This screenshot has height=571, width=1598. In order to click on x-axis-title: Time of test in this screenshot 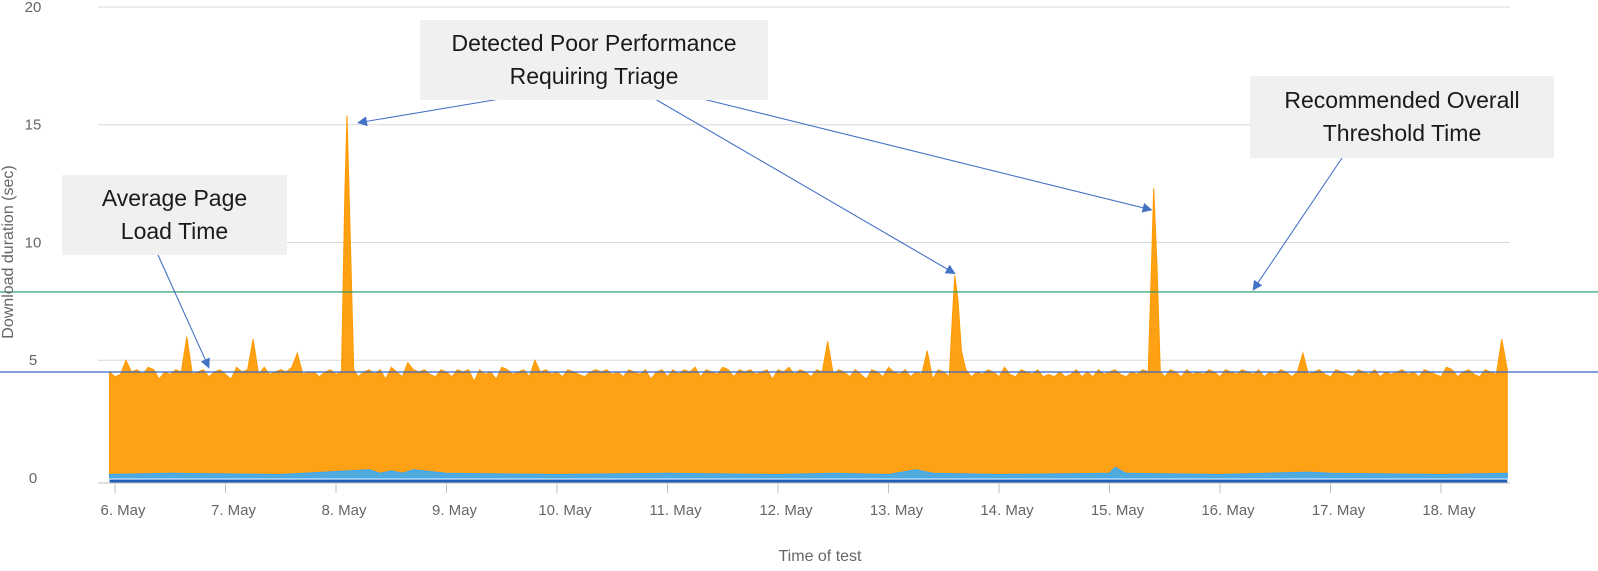, I will do `click(821, 556)`.